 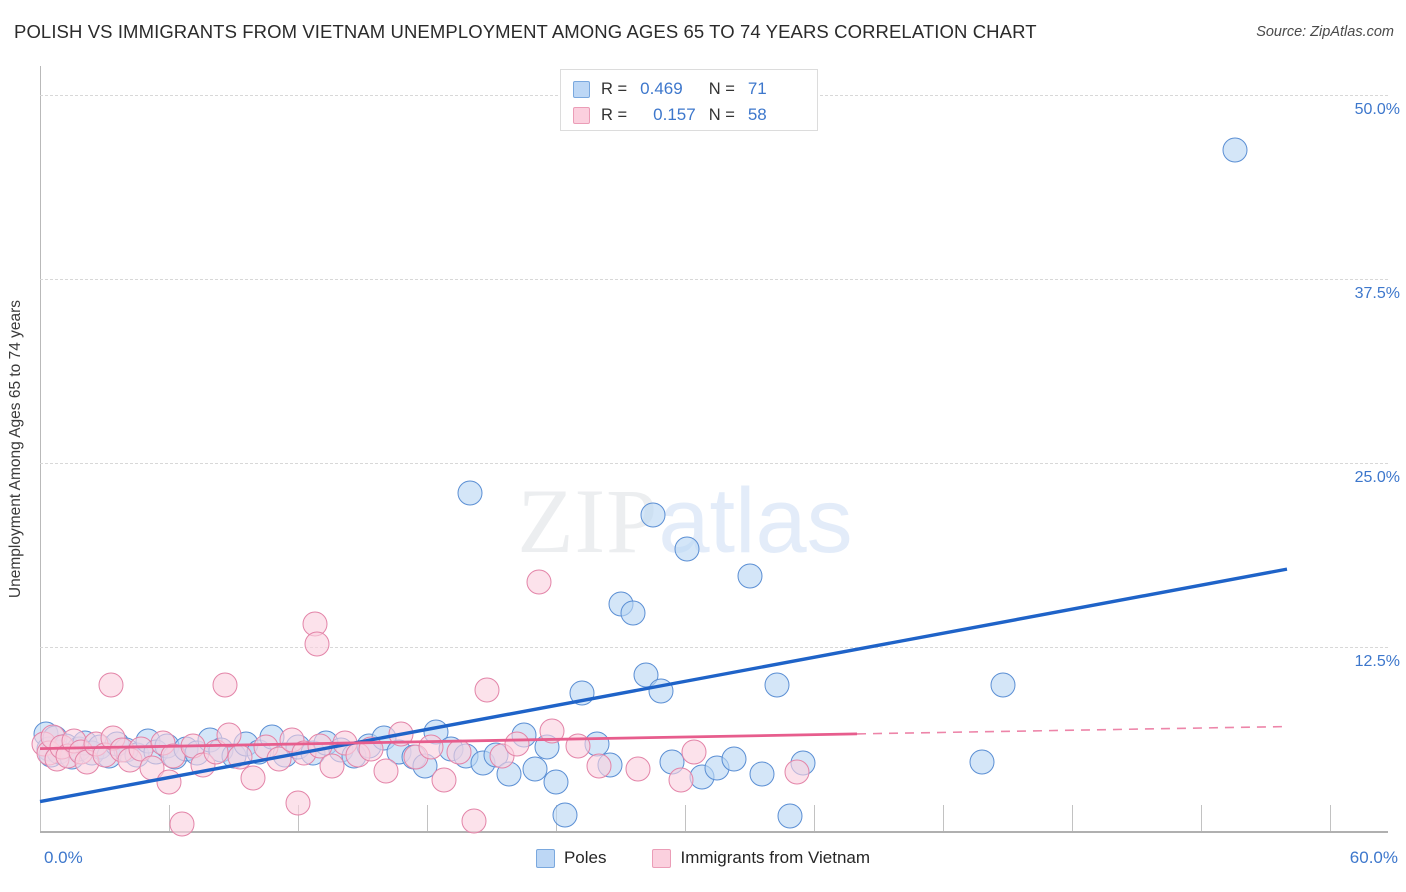 What do you see at coordinates (1377, 294) in the screenshot?
I see `y-tick-label: 37.5%` at bounding box center [1377, 294].